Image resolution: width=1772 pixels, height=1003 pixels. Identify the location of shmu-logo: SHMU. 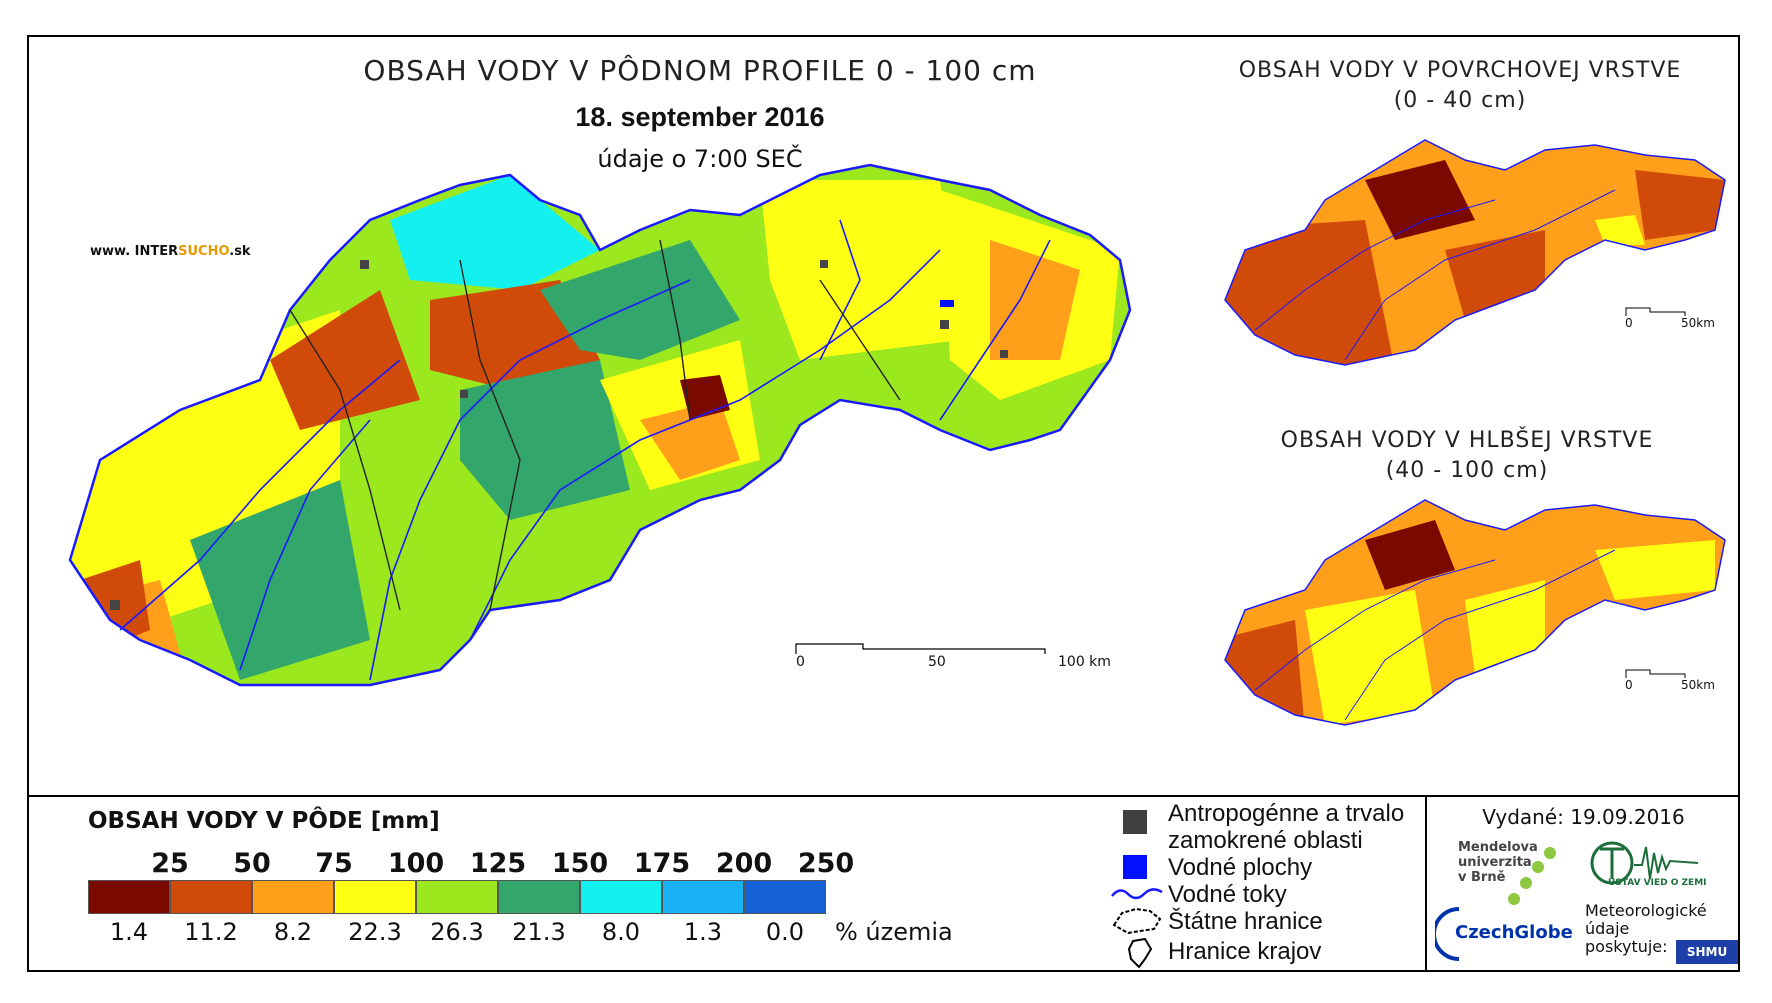
(1707, 952).